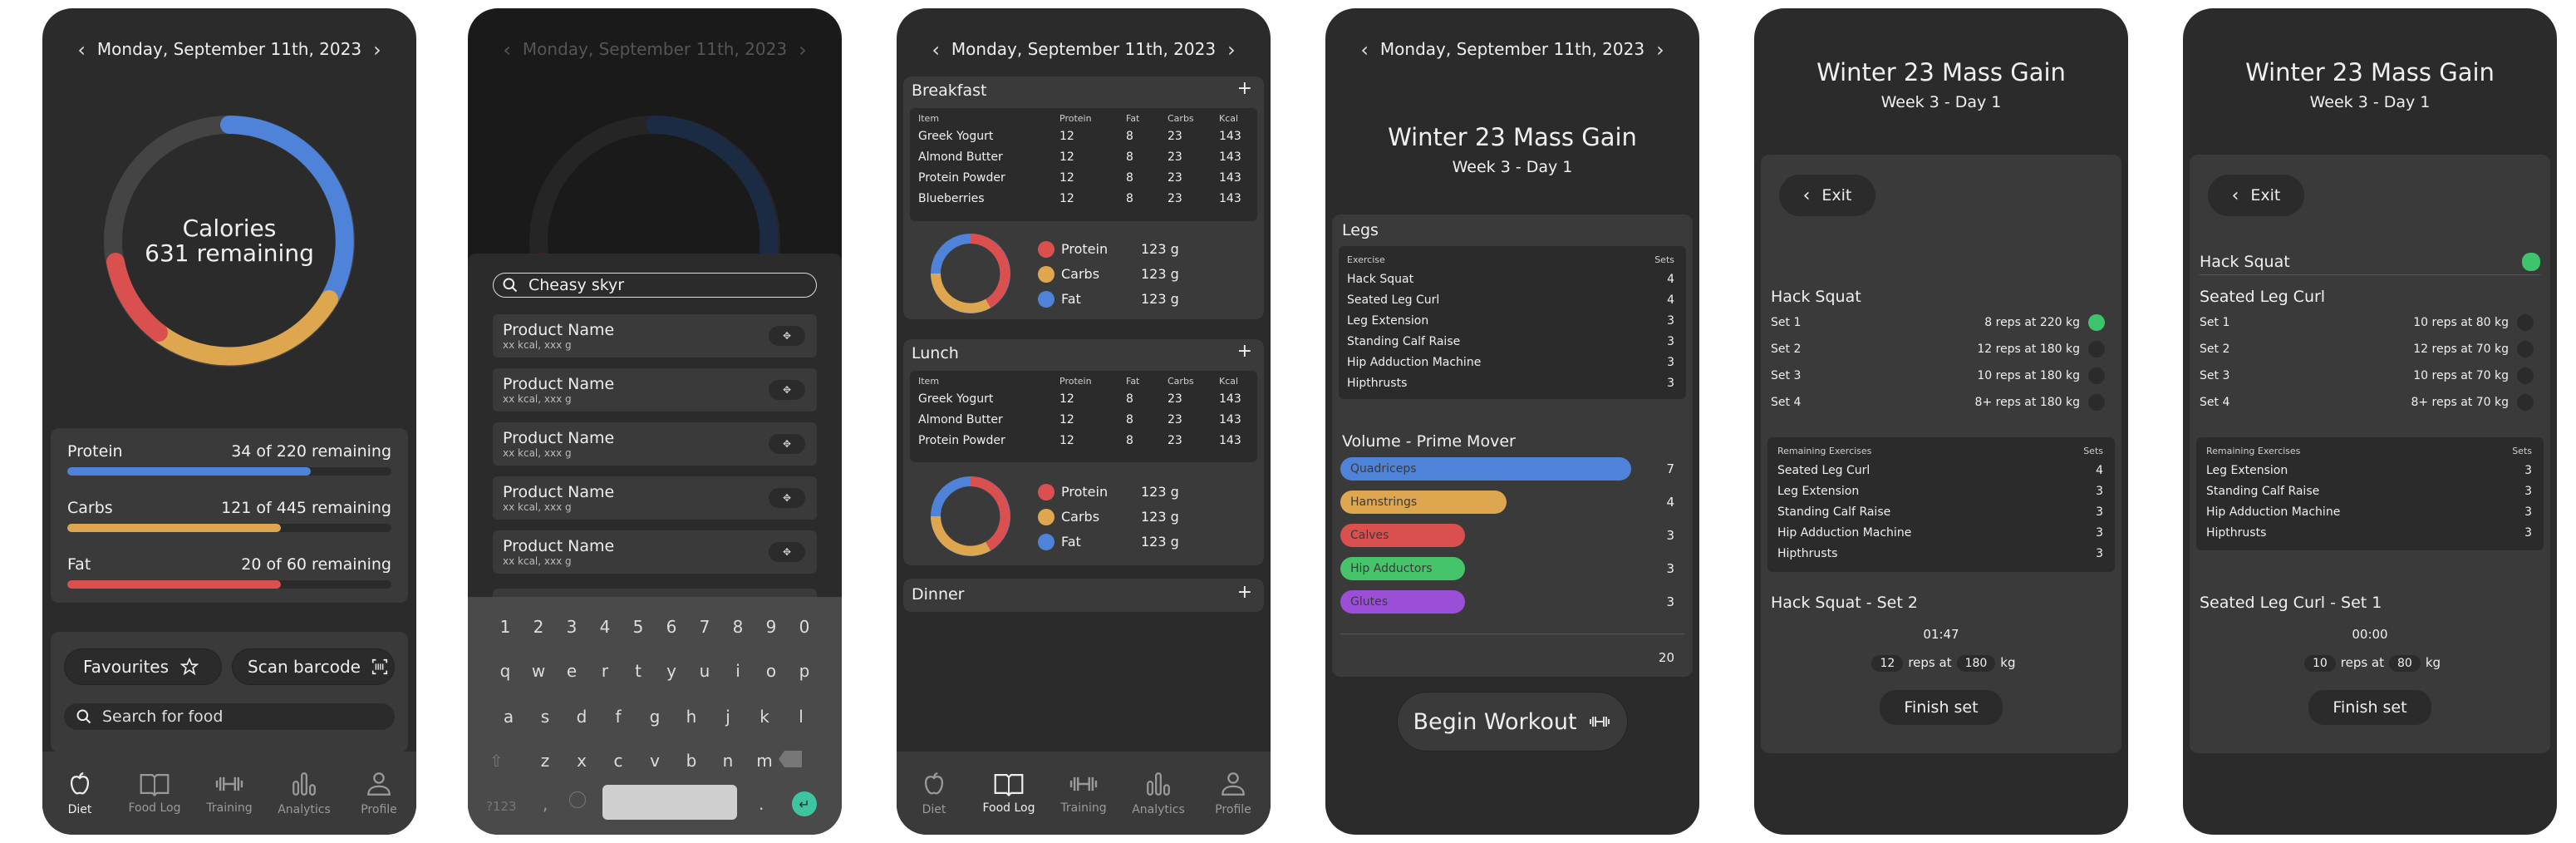 The image size is (2576, 843). What do you see at coordinates (618, 717) in the screenshot?
I see `key: f` at bounding box center [618, 717].